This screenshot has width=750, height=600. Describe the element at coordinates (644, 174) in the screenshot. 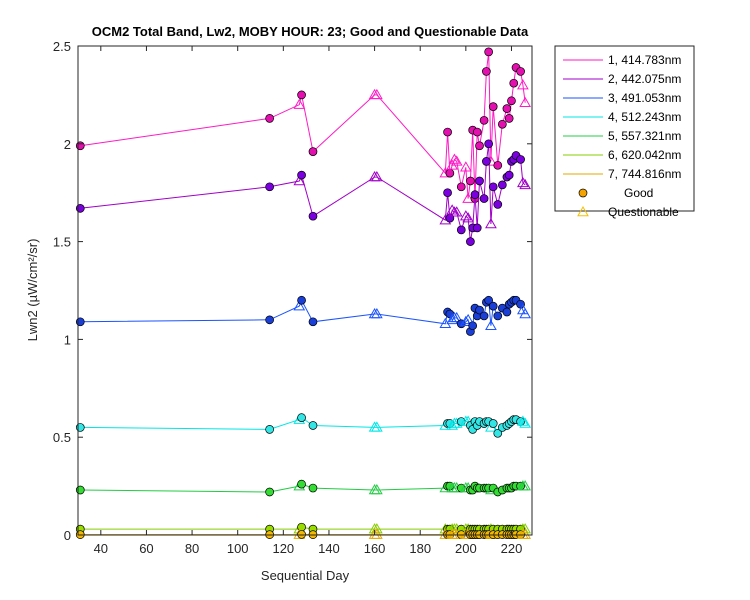

I see `legend-label: 7, 744.816nm` at that location.